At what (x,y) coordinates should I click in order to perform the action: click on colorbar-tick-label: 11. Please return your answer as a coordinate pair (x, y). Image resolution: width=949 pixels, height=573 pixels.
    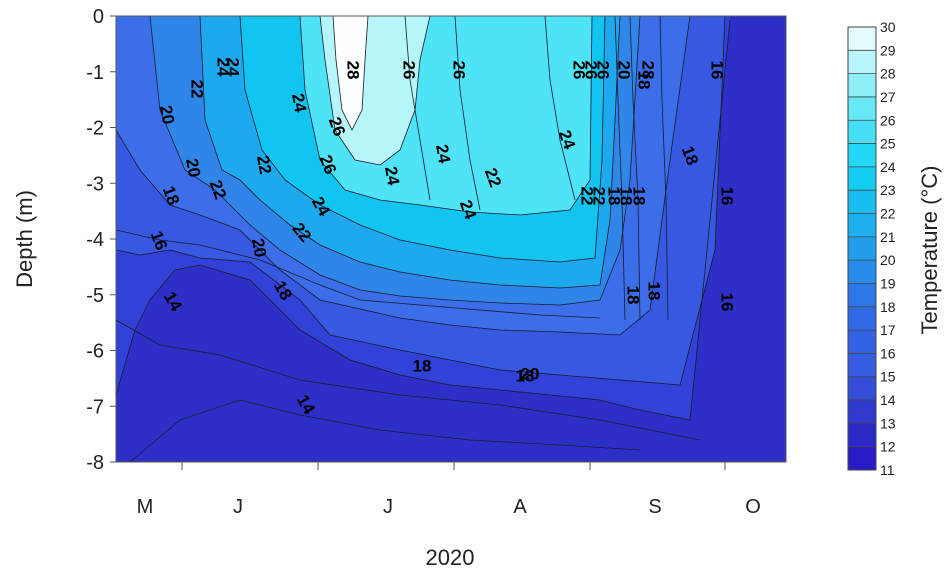
    Looking at the image, I should click on (887, 470).